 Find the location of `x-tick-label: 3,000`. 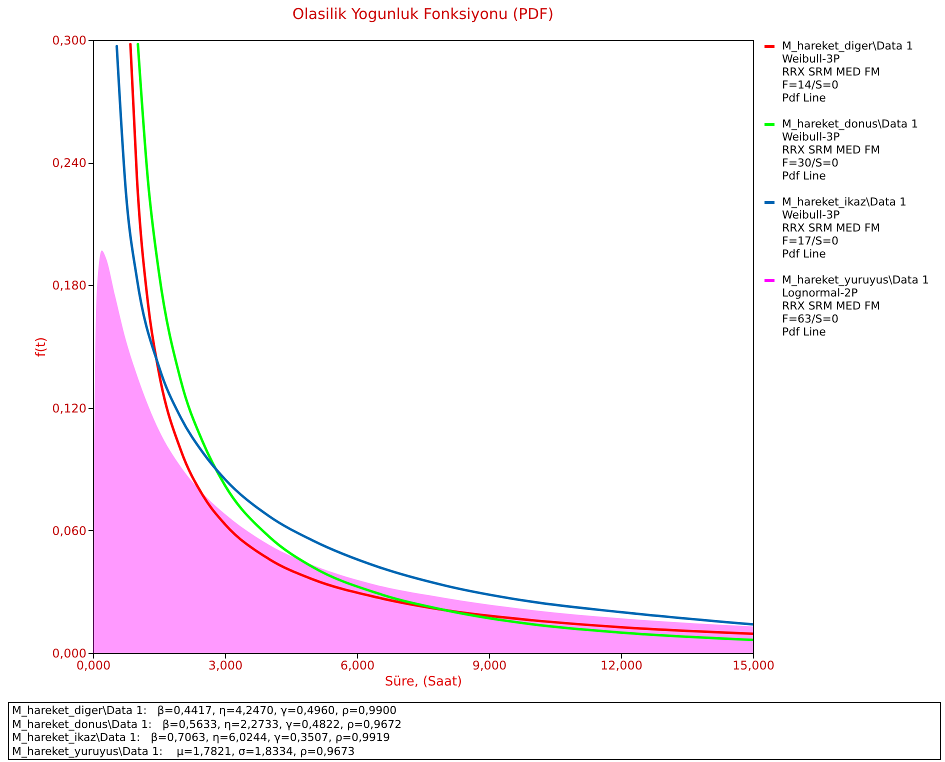

x-tick-label: 3,000 is located at coordinates (225, 665).